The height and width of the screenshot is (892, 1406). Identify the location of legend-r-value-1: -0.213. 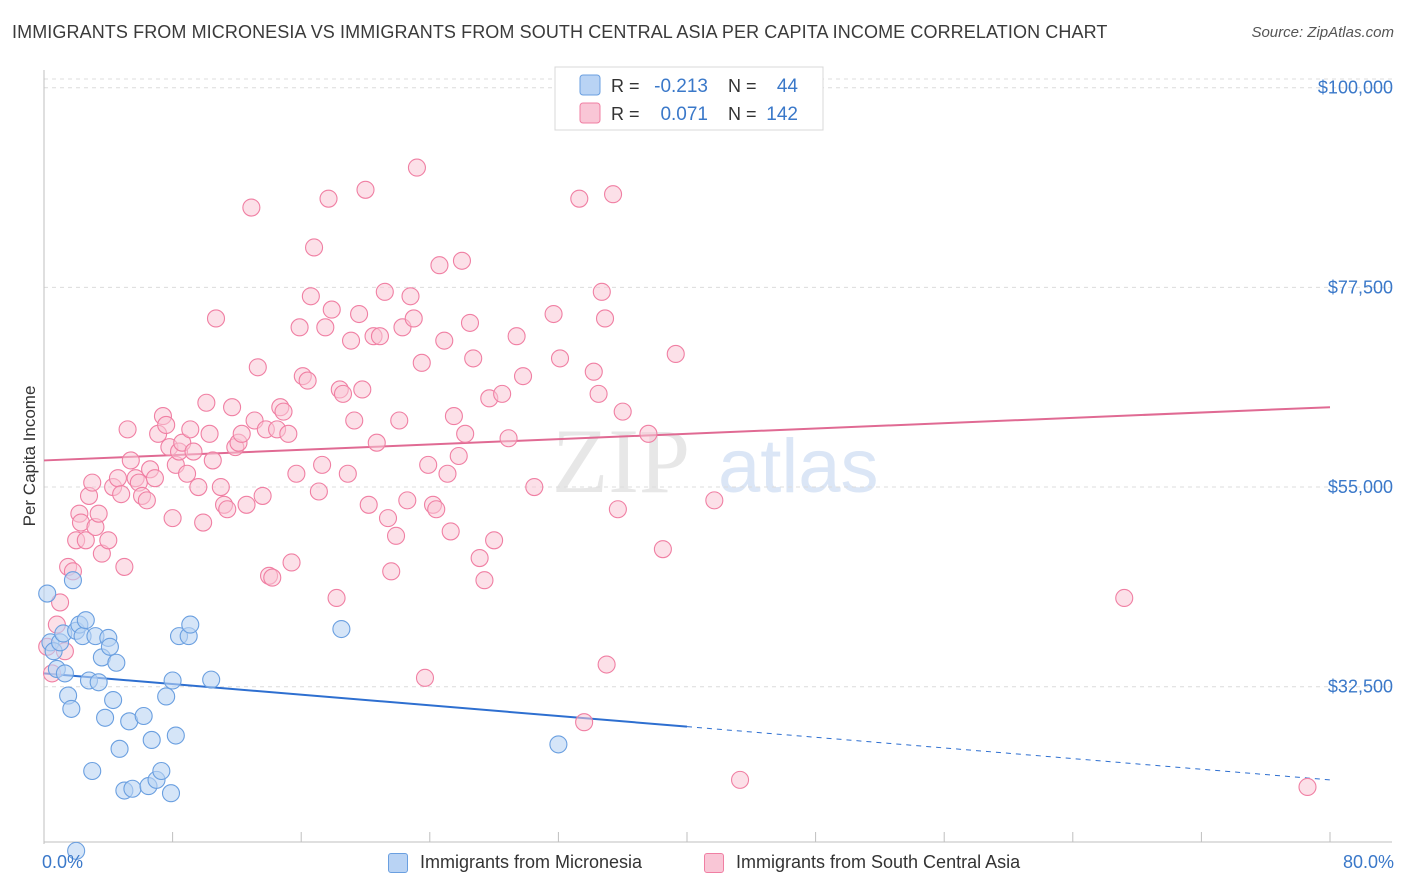
(681, 86).